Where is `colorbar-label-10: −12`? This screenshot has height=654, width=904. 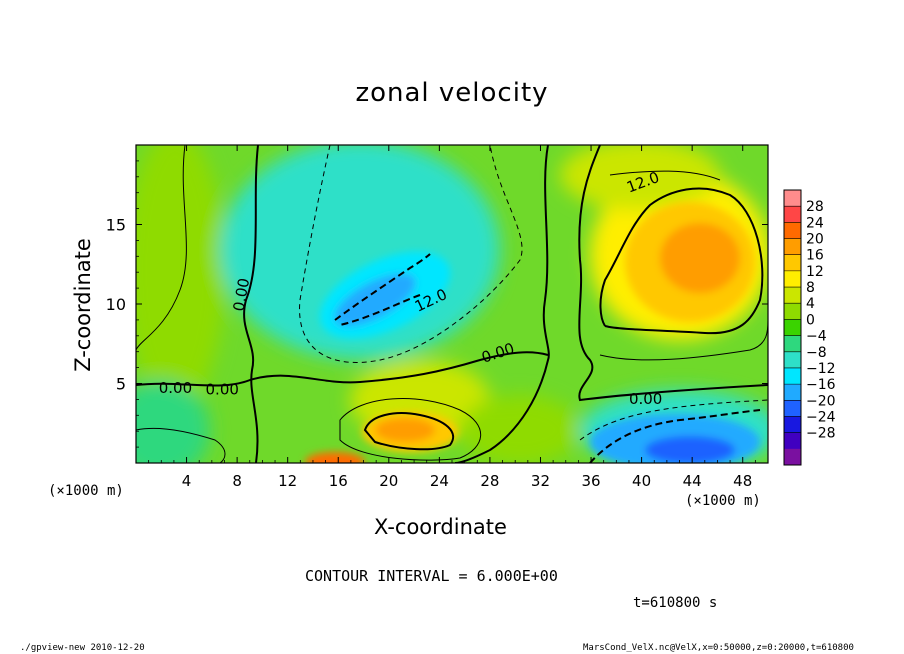
colorbar-label-10: −12 is located at coordinates (821, 369).